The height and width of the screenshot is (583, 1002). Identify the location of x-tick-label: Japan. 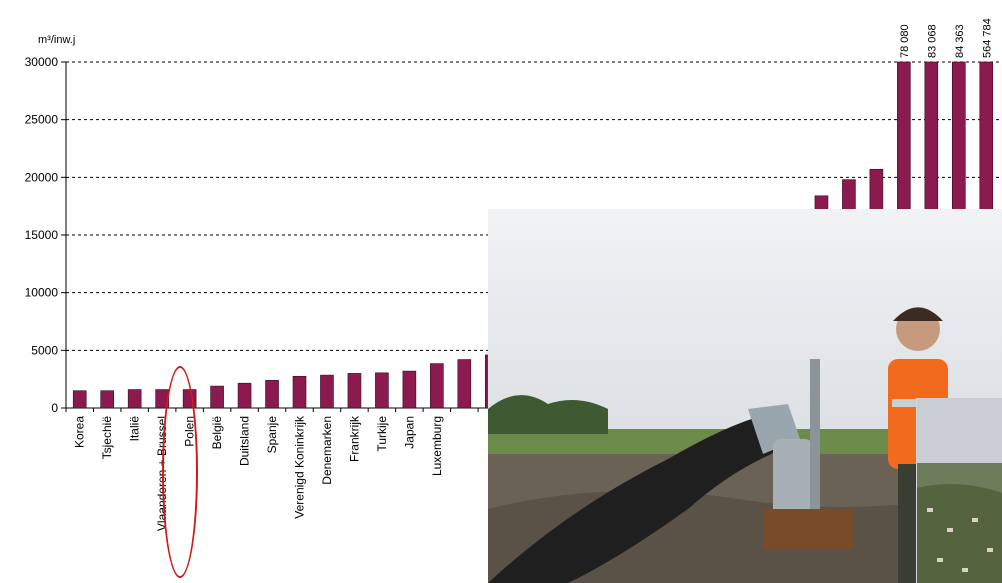
(409, 432).